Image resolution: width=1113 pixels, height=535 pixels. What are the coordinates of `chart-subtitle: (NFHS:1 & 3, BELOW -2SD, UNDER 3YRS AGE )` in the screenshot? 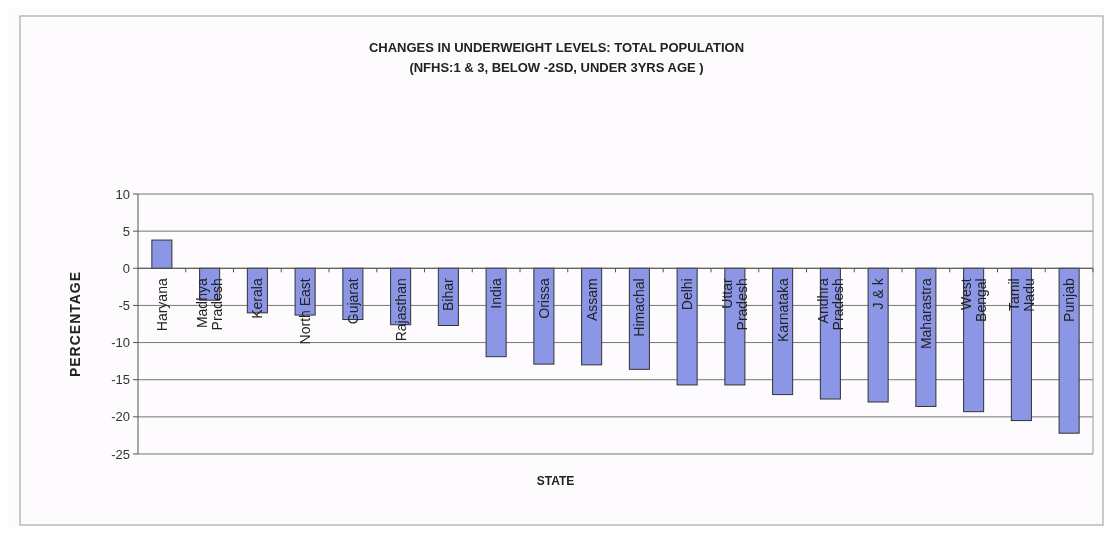 It's located at (556, 67).